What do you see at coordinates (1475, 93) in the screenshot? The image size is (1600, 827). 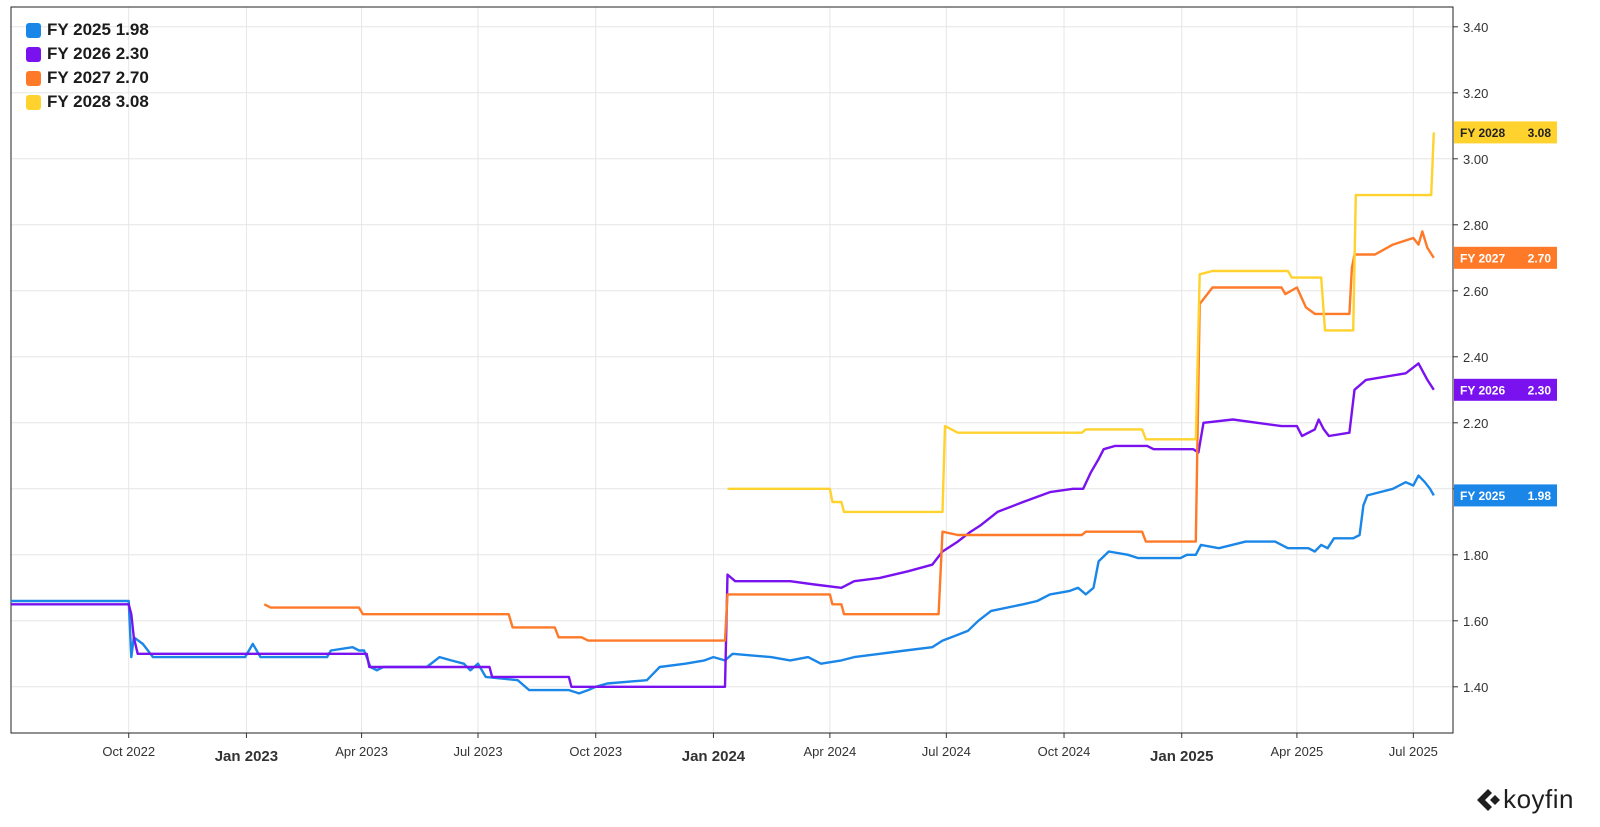 I see `y-tick-label: 3.20` at bounding box center [1475, 93].